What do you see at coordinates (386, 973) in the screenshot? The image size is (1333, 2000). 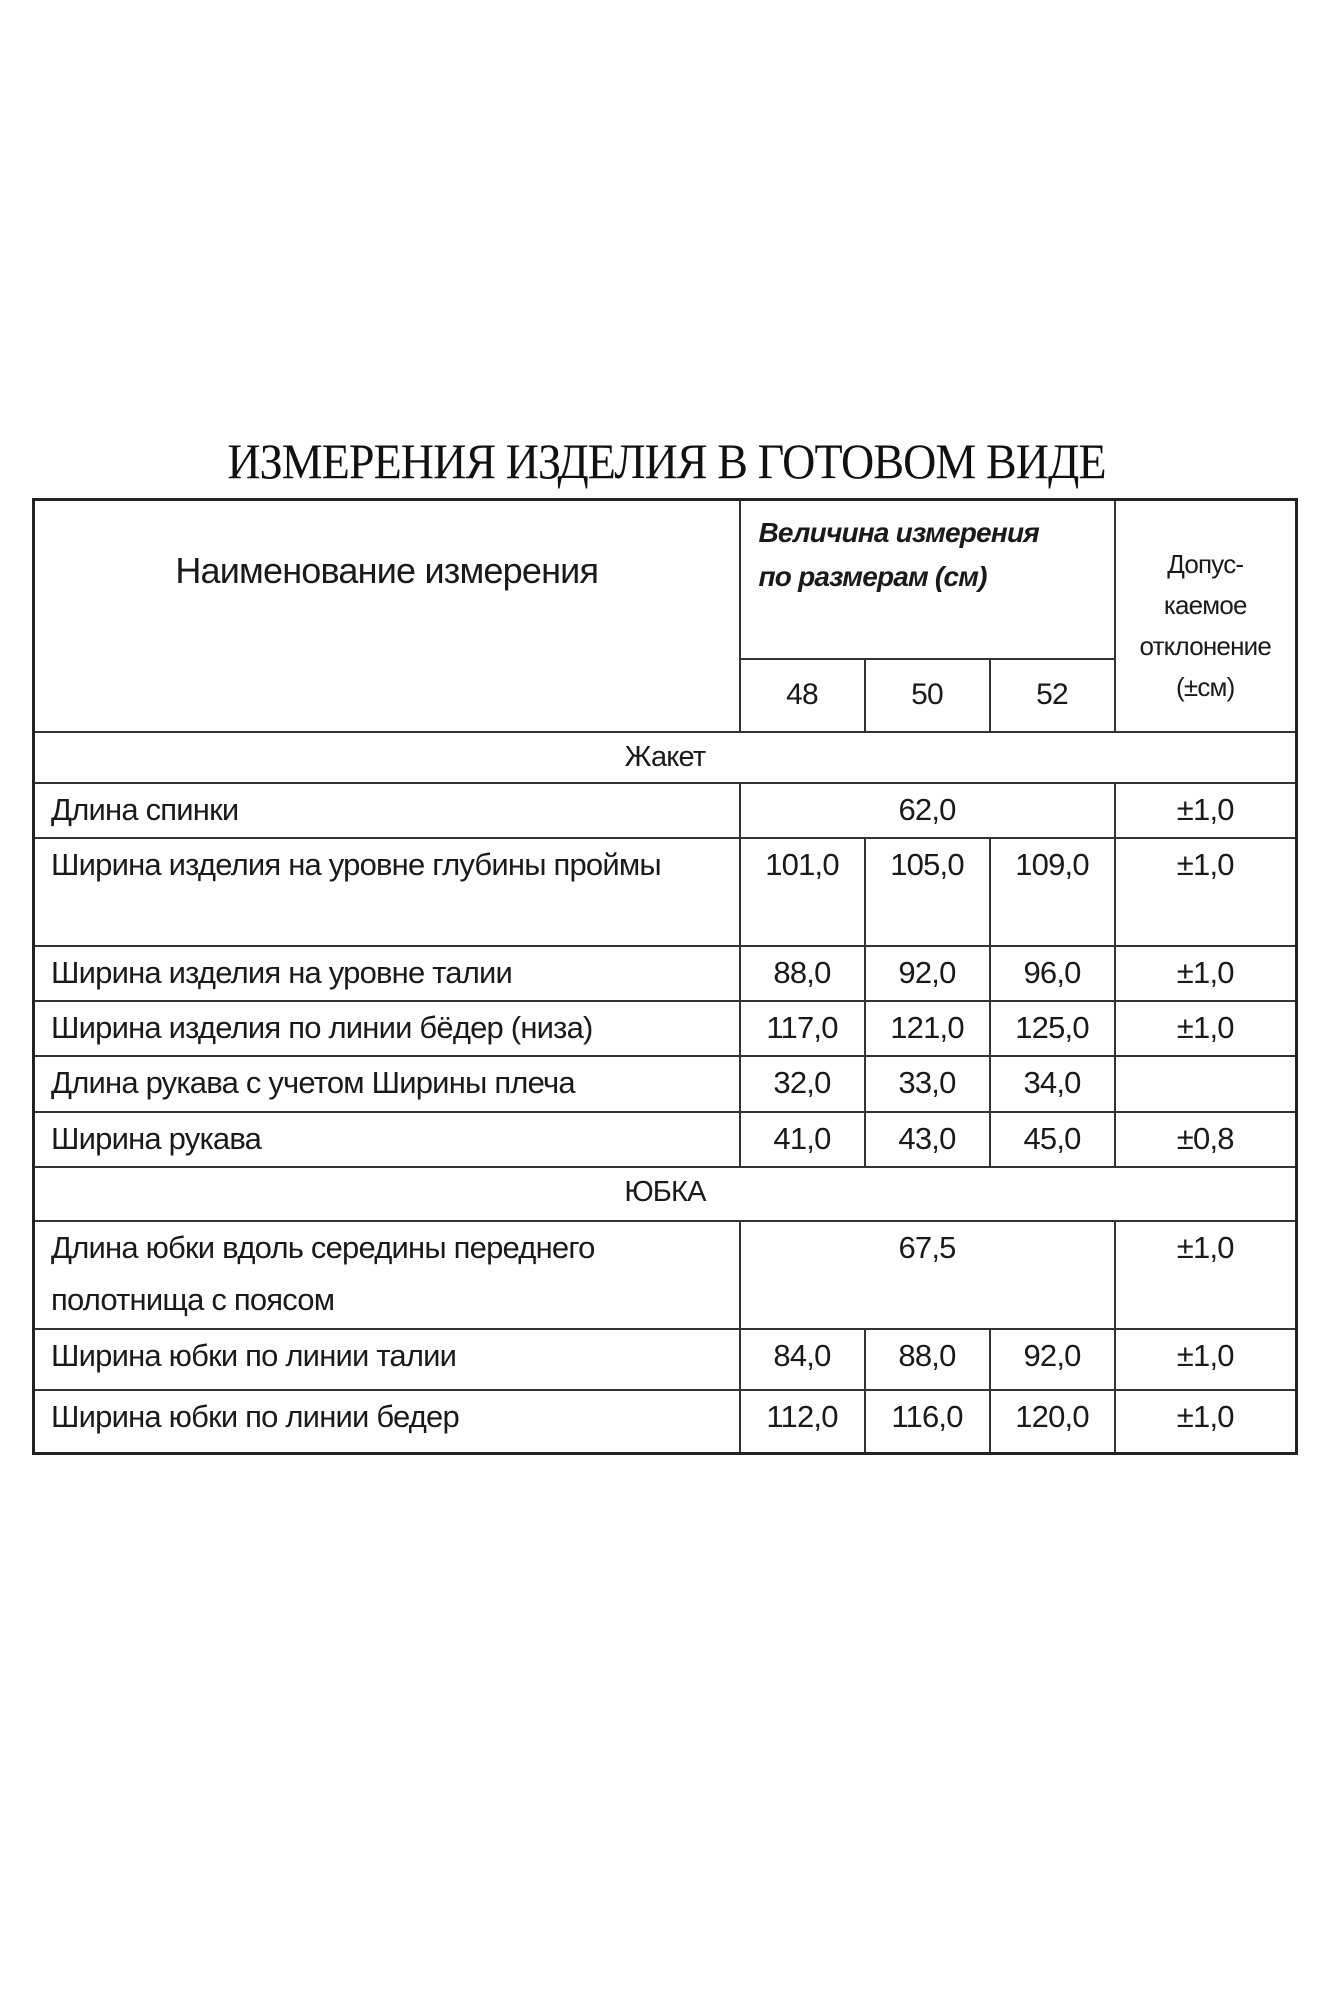 I see `measurement-name: Ширина изделия на уровне талии` at bounding box center [386, 973].